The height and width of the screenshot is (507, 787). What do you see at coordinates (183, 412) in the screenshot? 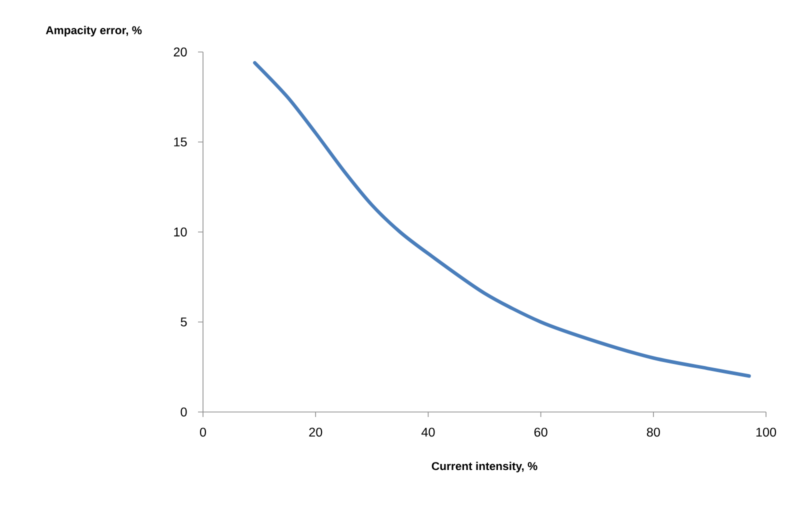
I see `y-tick-label: 0` at bounding box center [183, 412].